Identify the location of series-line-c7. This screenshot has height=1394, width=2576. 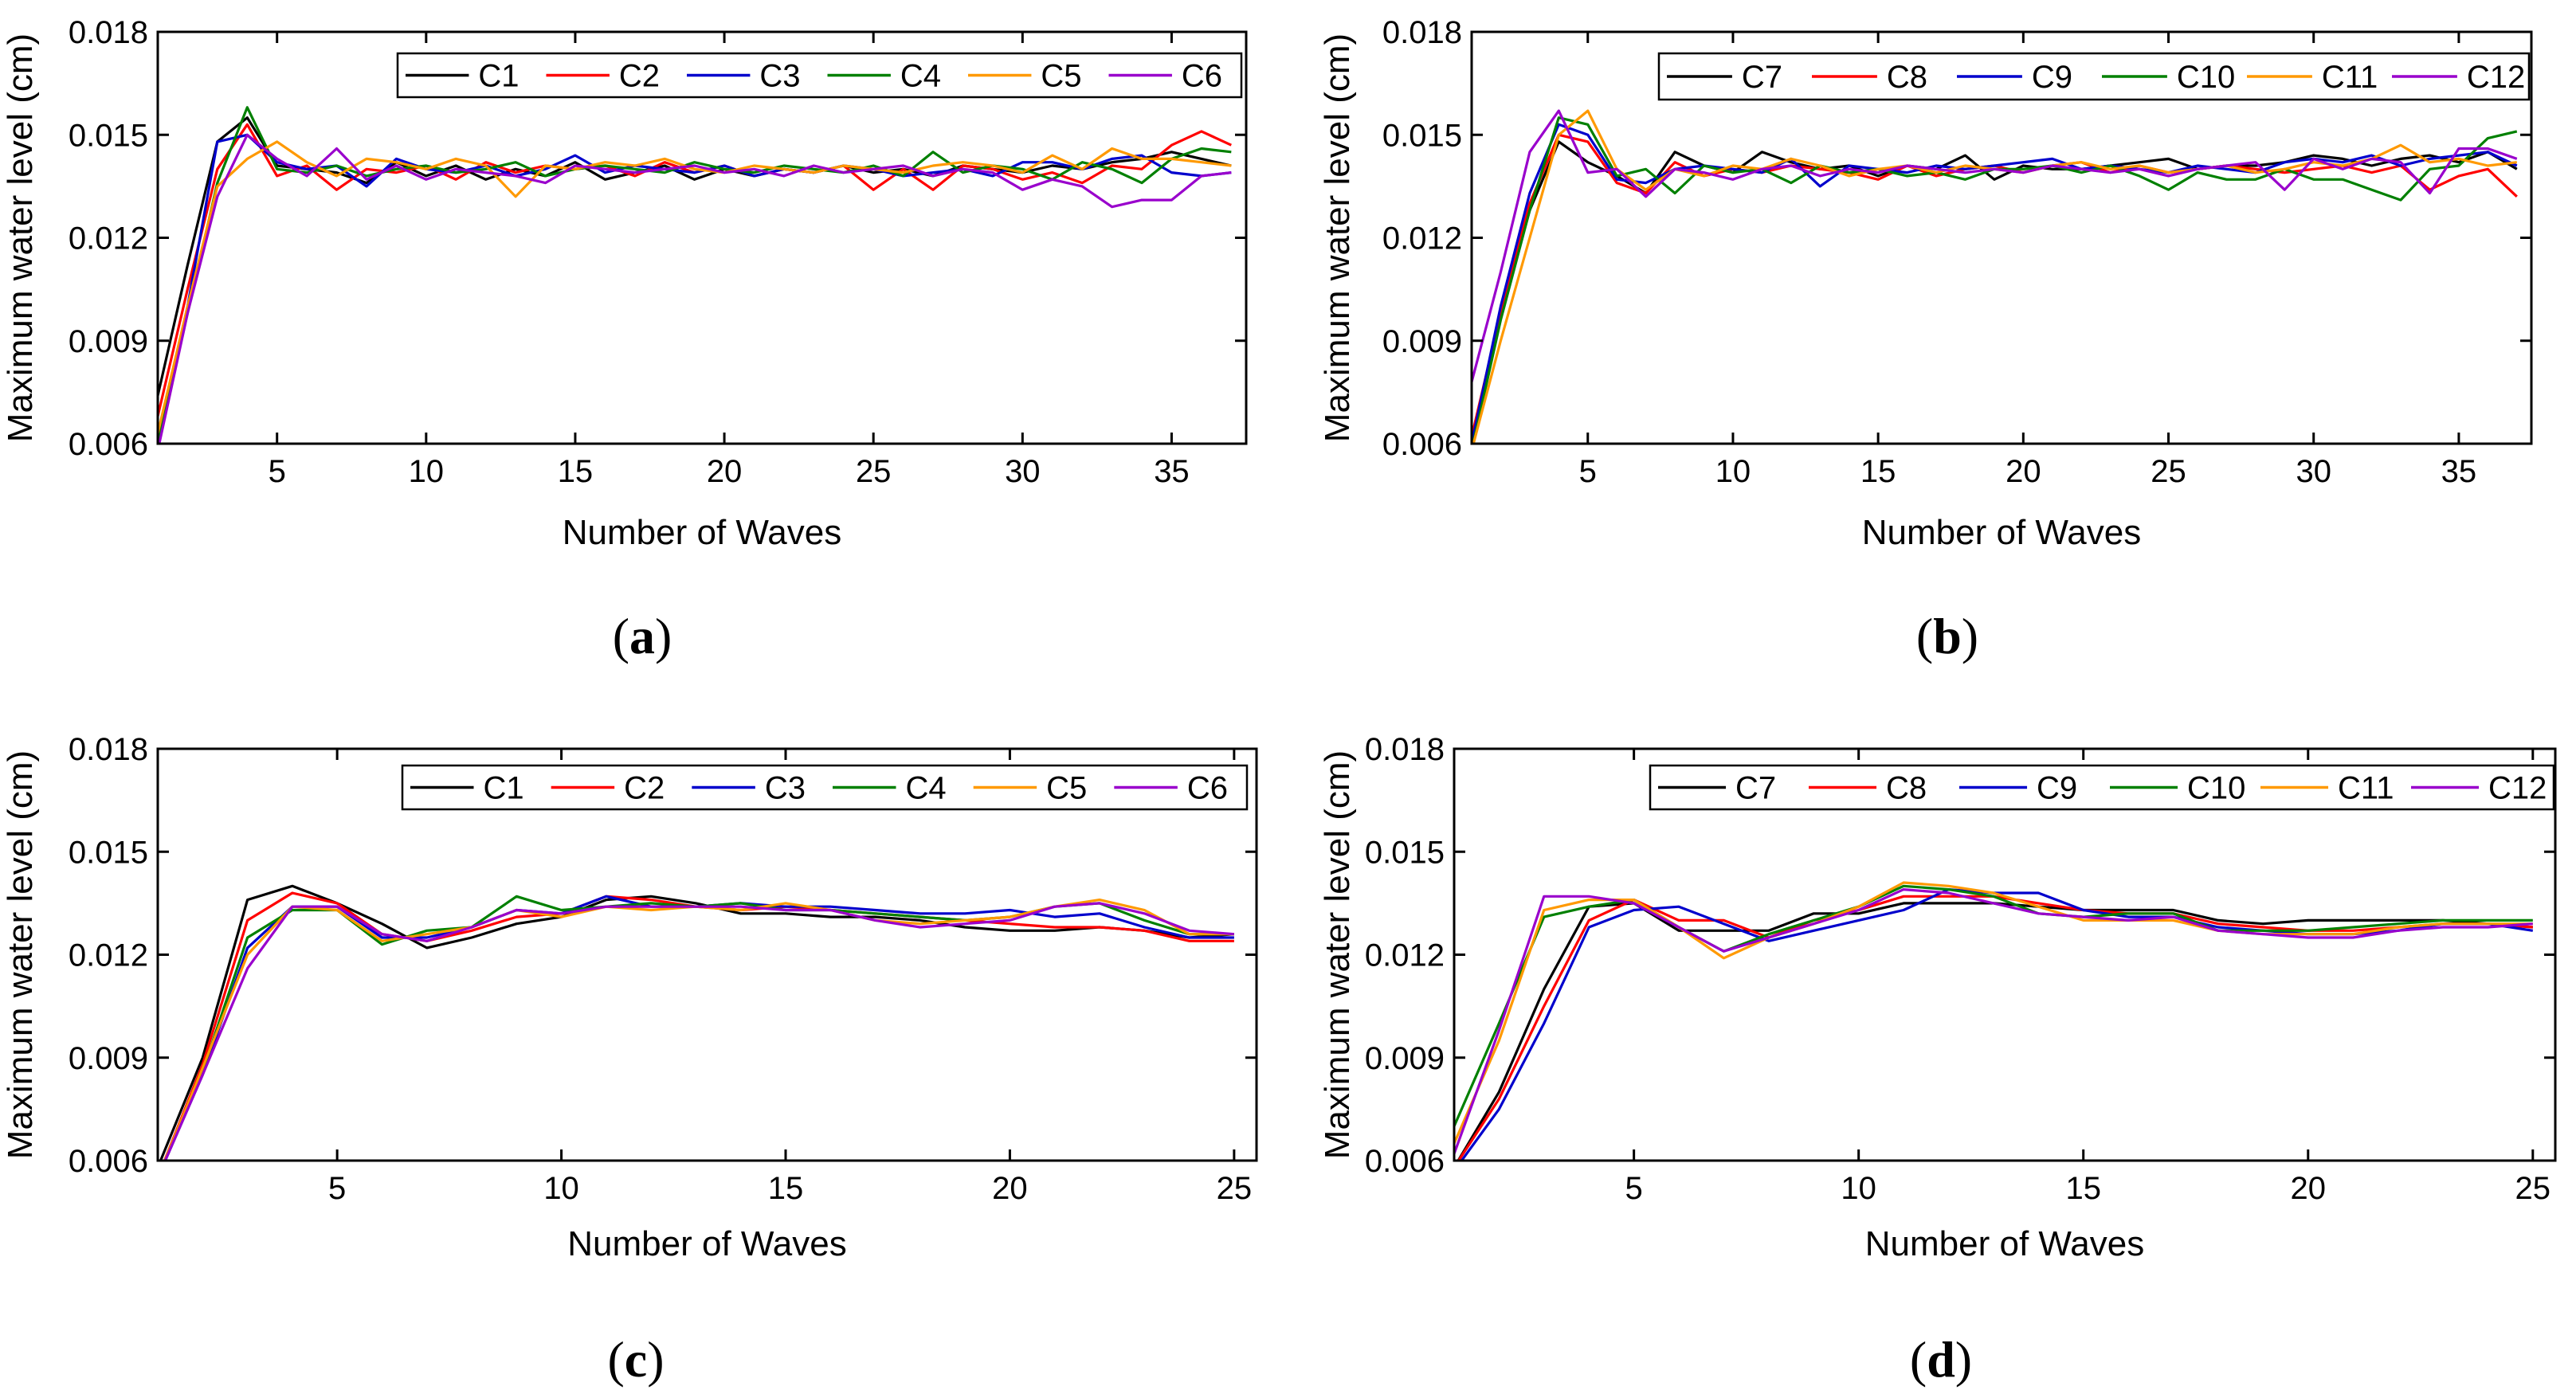
(1995, 1031).